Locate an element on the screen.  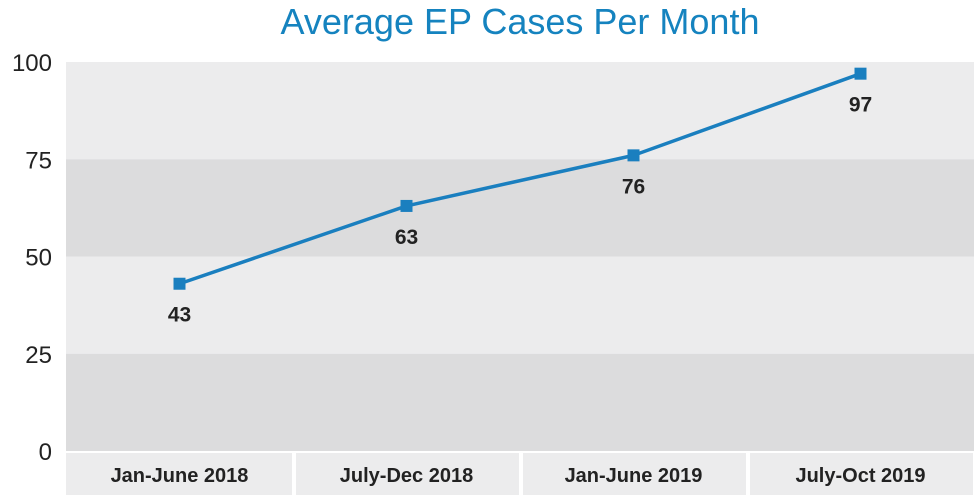
y-tick-label: 75 is located at coordinates (38, 160).